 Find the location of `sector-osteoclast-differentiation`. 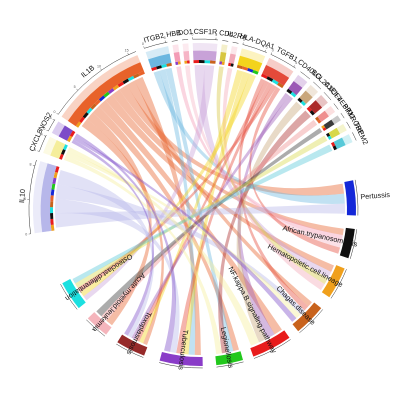

sector-osteoclast-differentiation is located at coordinates (73, 294).